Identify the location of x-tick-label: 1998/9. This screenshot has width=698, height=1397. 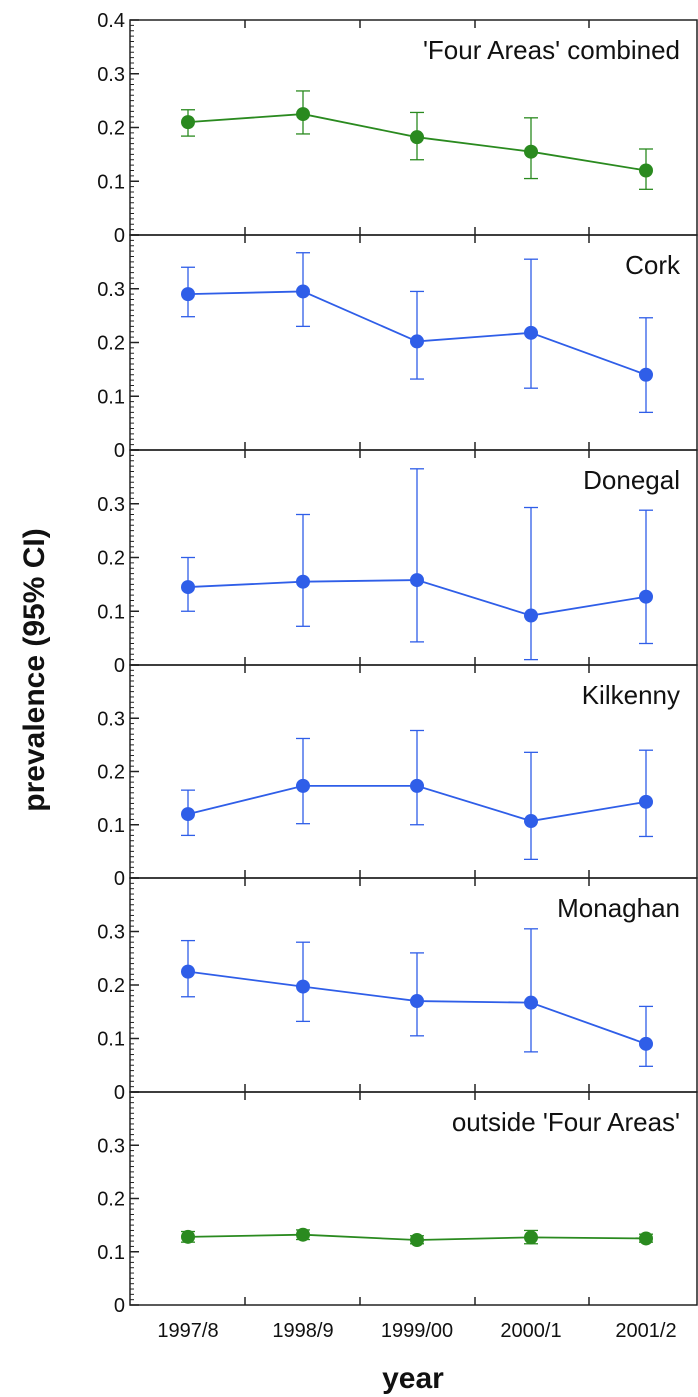
(302, 1331).